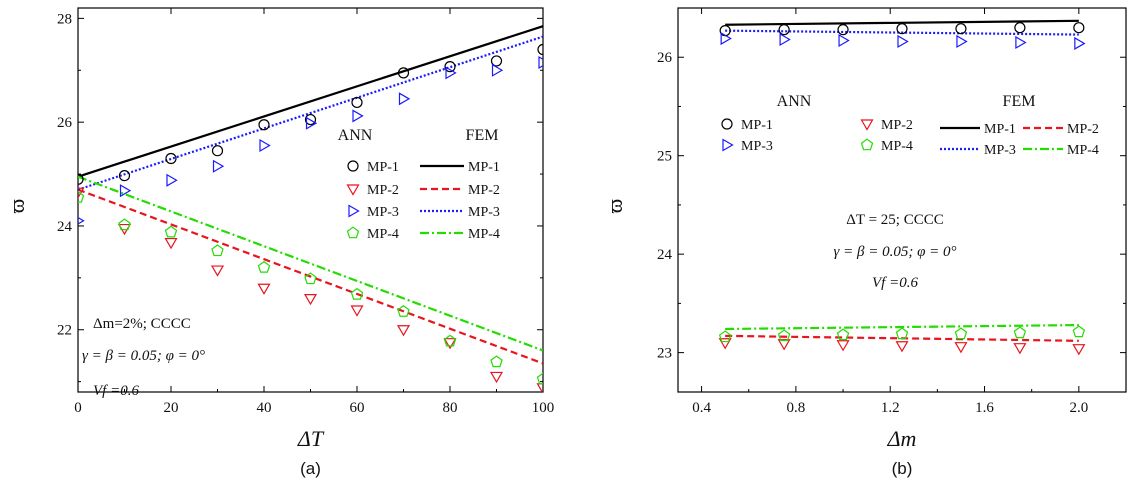  Describe the element at coordinates (890, 408) in the screenshot. I see `x-tick-label: 1.2` at that location.